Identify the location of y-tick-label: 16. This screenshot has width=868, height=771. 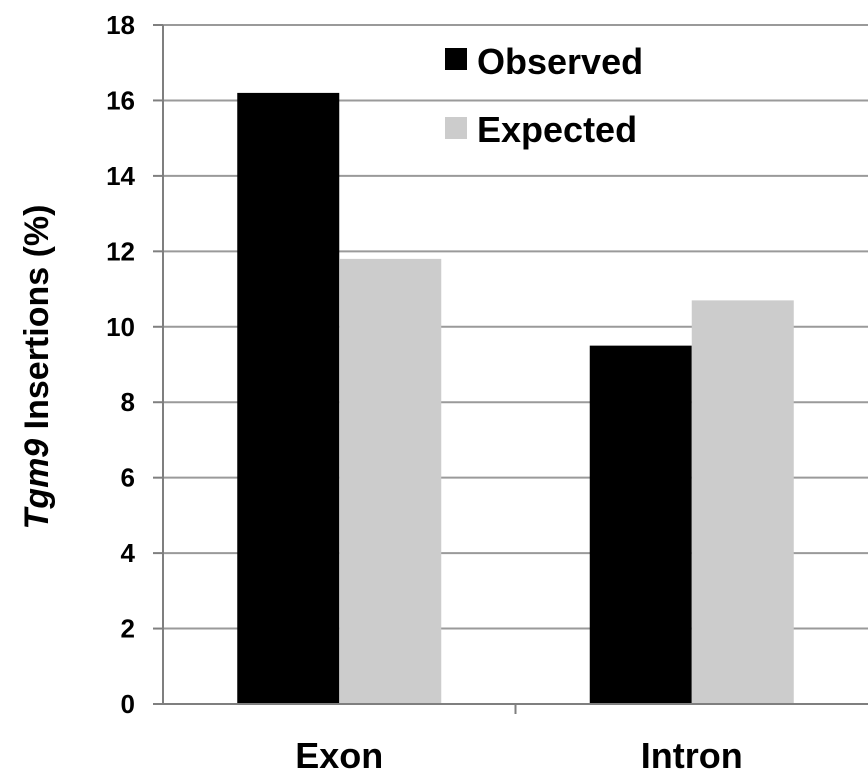
(120, 100).